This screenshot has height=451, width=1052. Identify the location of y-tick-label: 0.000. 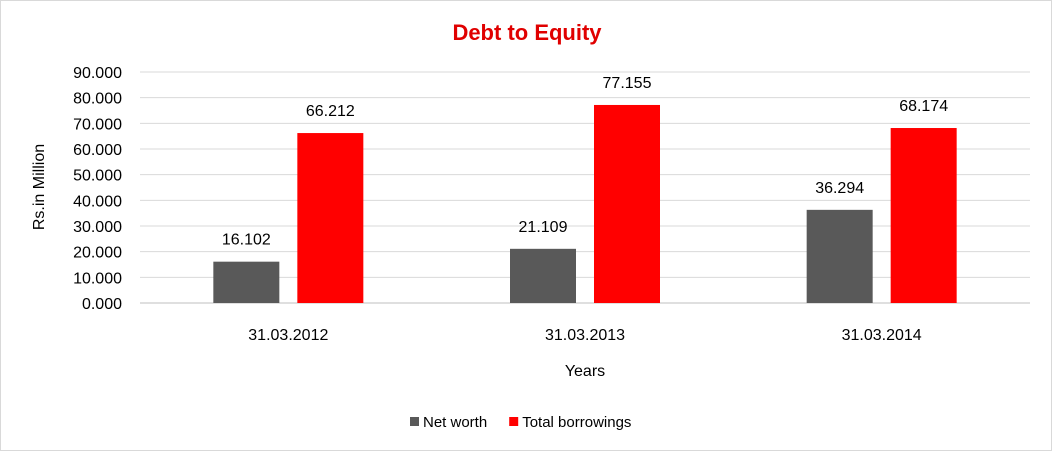
(102, 304).